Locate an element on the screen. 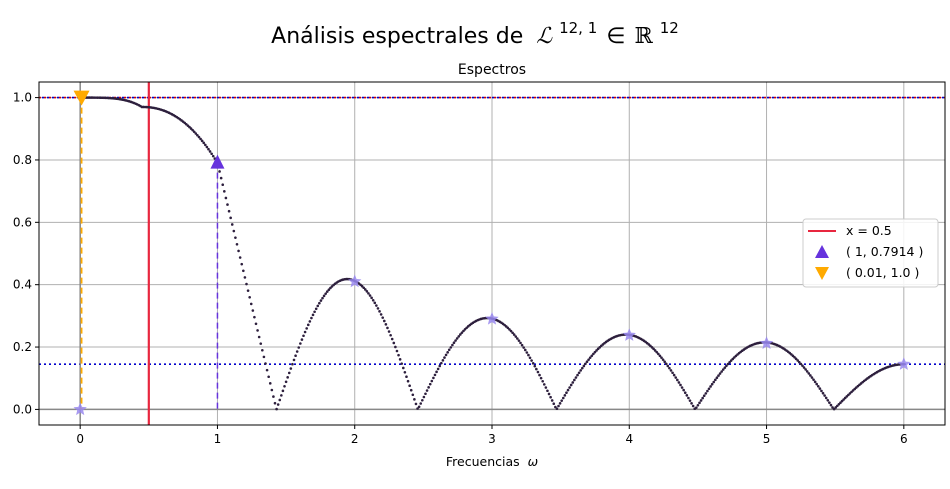  x-tick-label-5: 5 is located at coordinates (767, 439).